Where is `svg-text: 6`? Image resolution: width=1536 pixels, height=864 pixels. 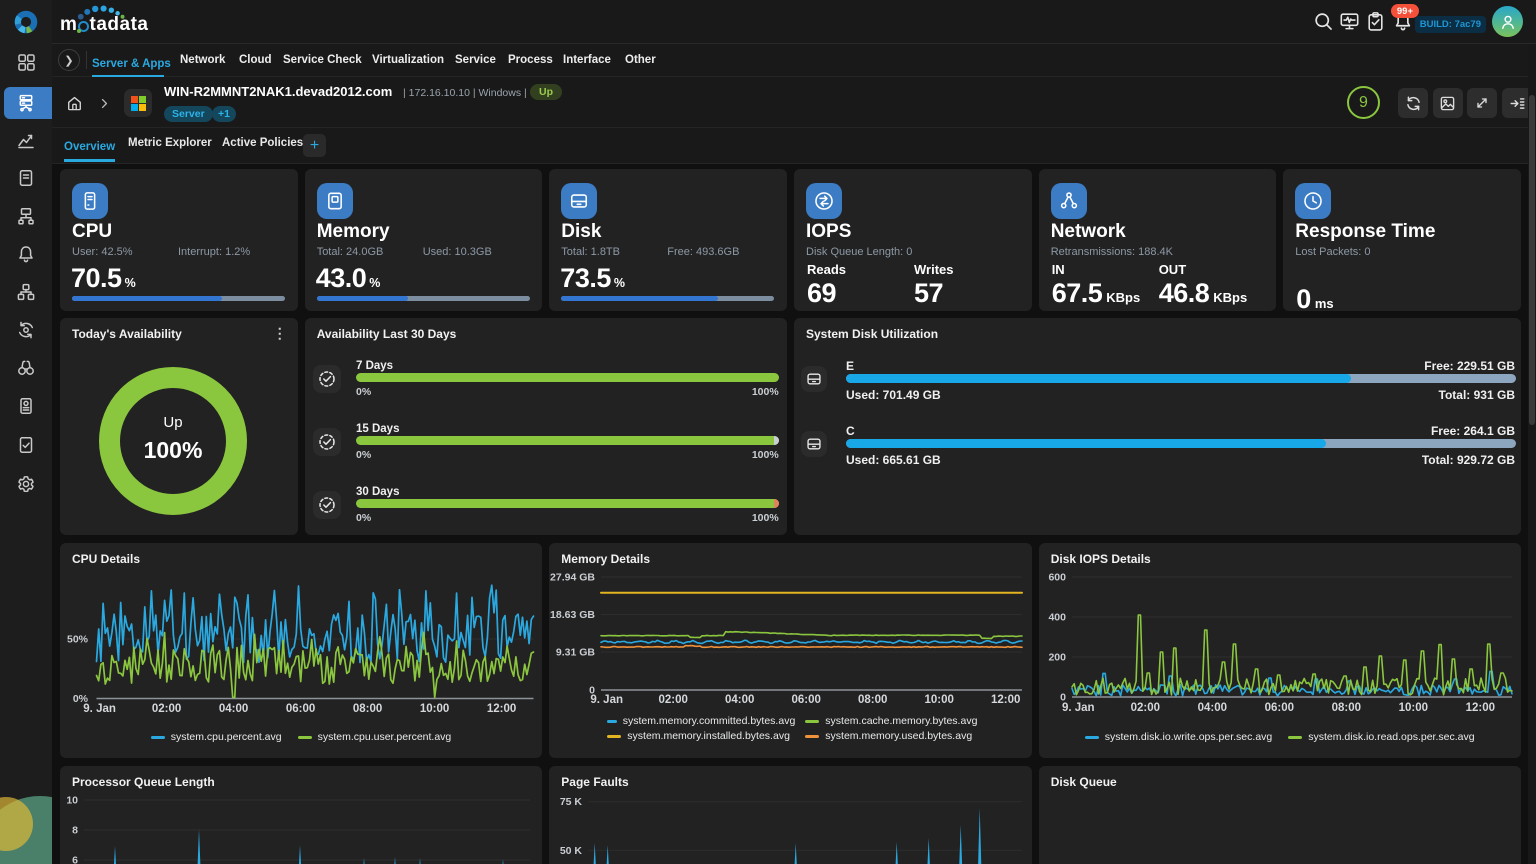 svg-text: 6 is located at coordinates (75, 859).